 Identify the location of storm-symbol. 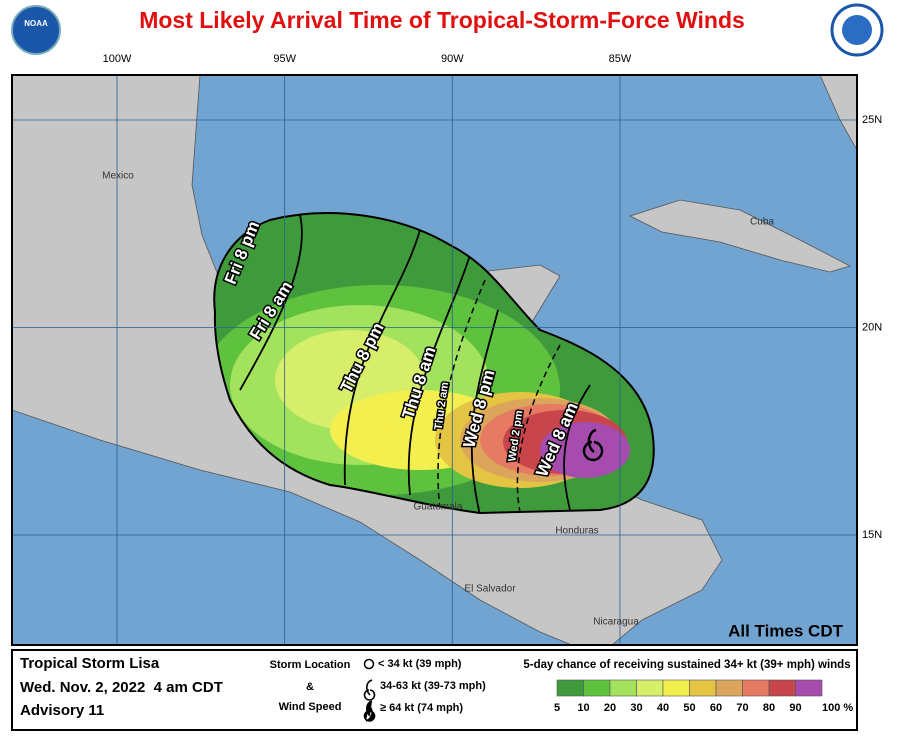
(593, 445).